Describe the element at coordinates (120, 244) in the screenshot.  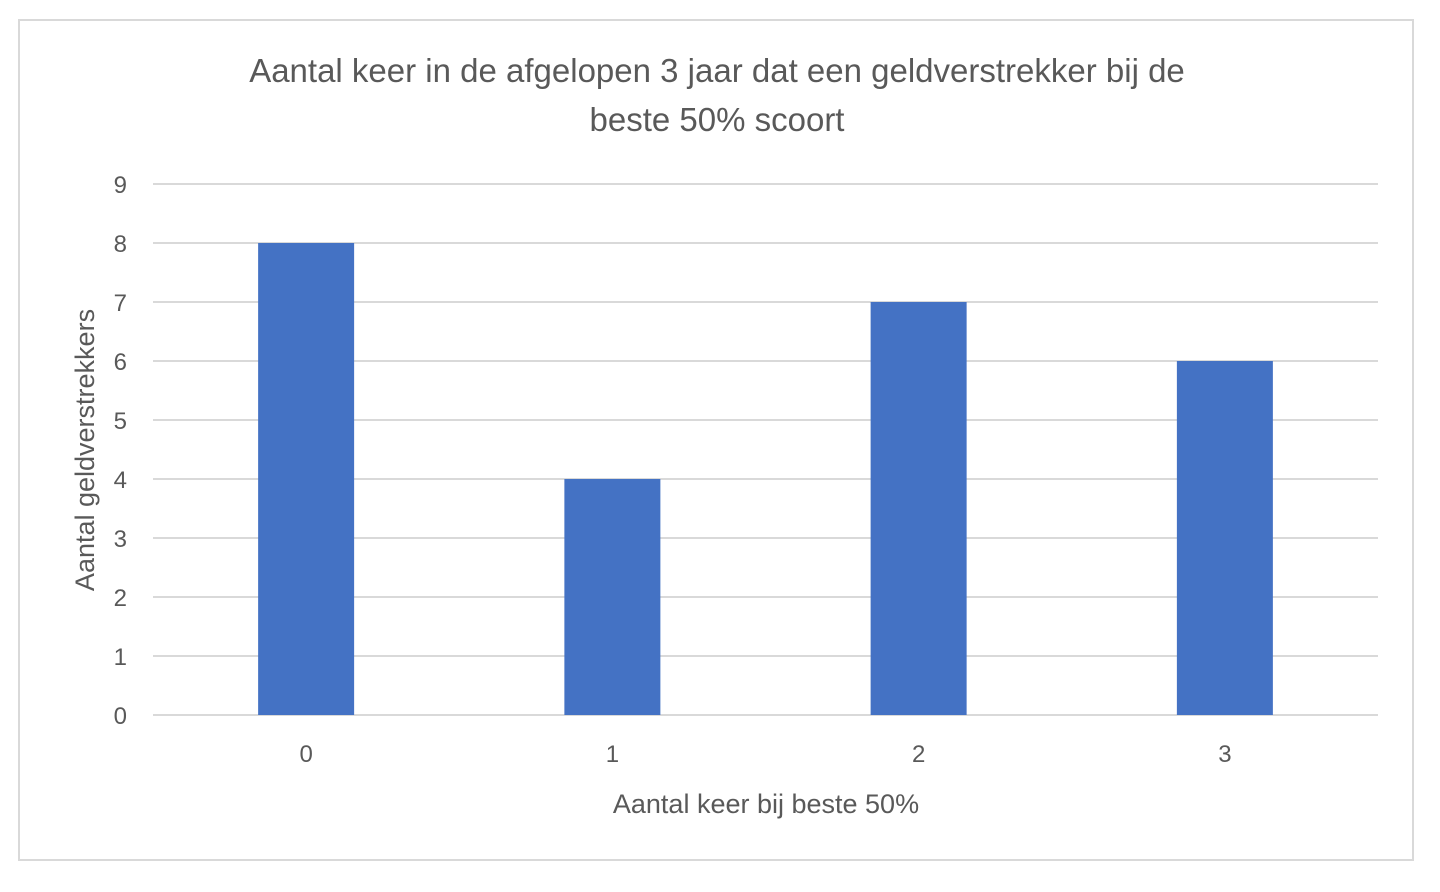
I see `y-tick-label: 8` at that location.